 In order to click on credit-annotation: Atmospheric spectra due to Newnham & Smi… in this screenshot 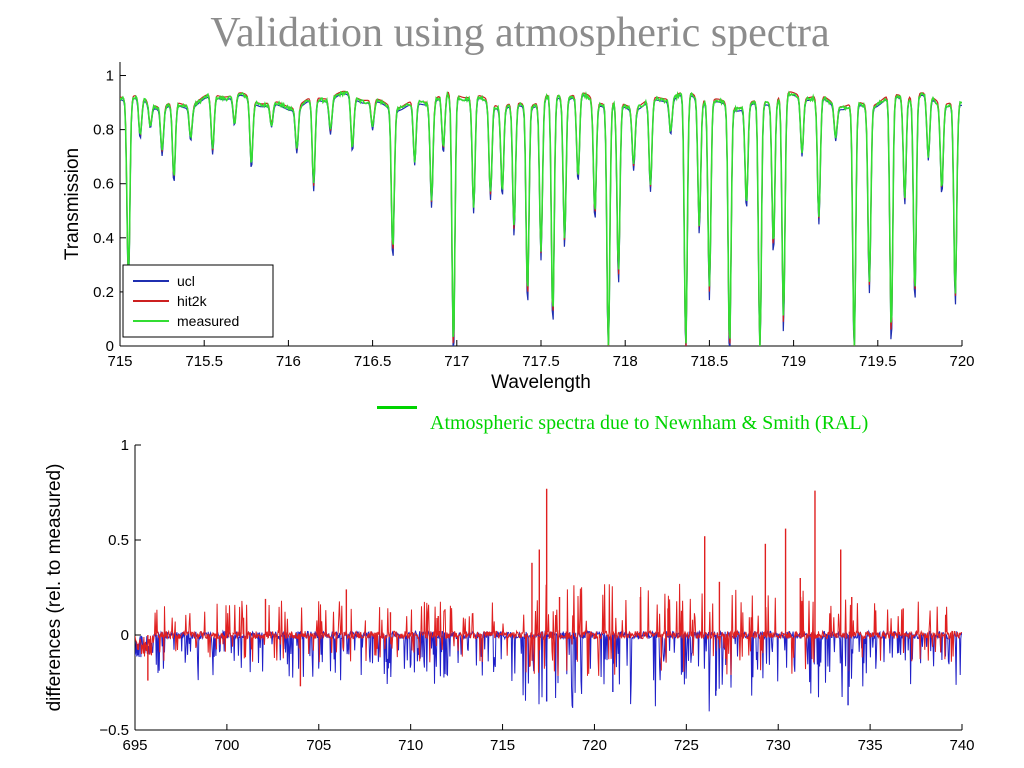, I will do `click(649, 423)`.